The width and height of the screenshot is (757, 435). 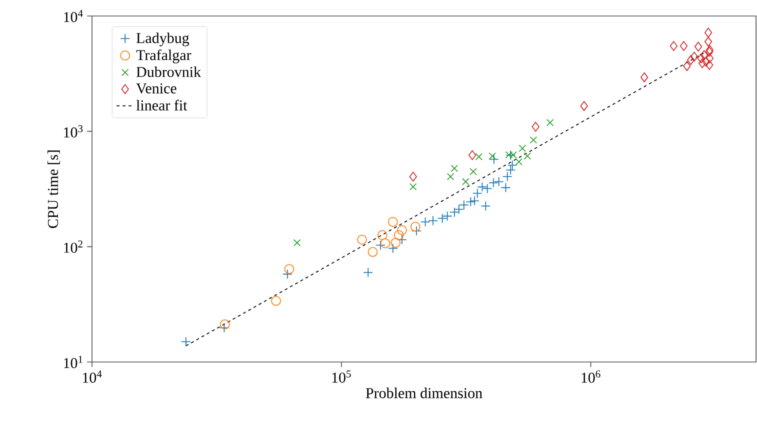 What do you see at coordinates (73, 131) in the screenshot?
I see `y-tick-label: 10$^{3}$` at bounding box center [73, 131].